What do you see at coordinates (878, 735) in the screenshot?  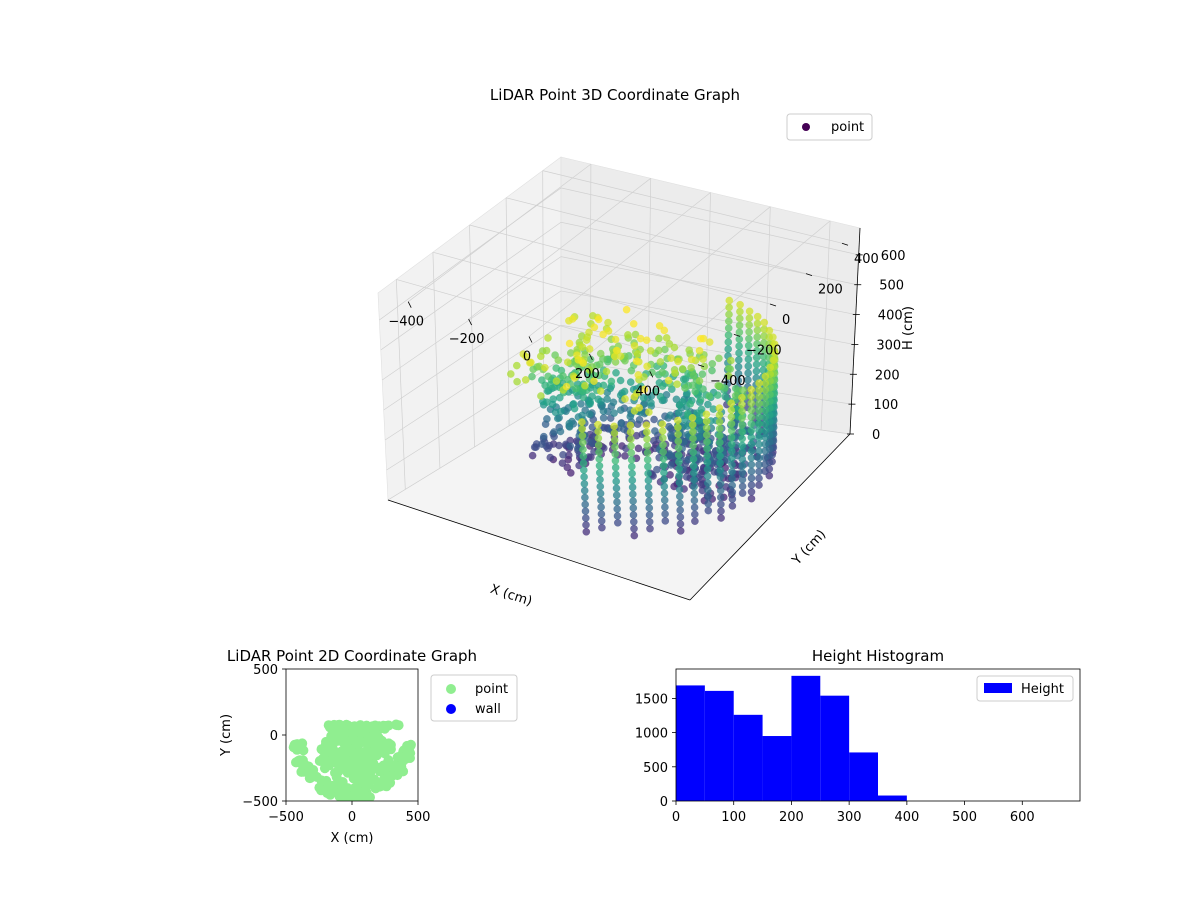 I see `plot-frame-histogram` at bounding box center [878, 735].